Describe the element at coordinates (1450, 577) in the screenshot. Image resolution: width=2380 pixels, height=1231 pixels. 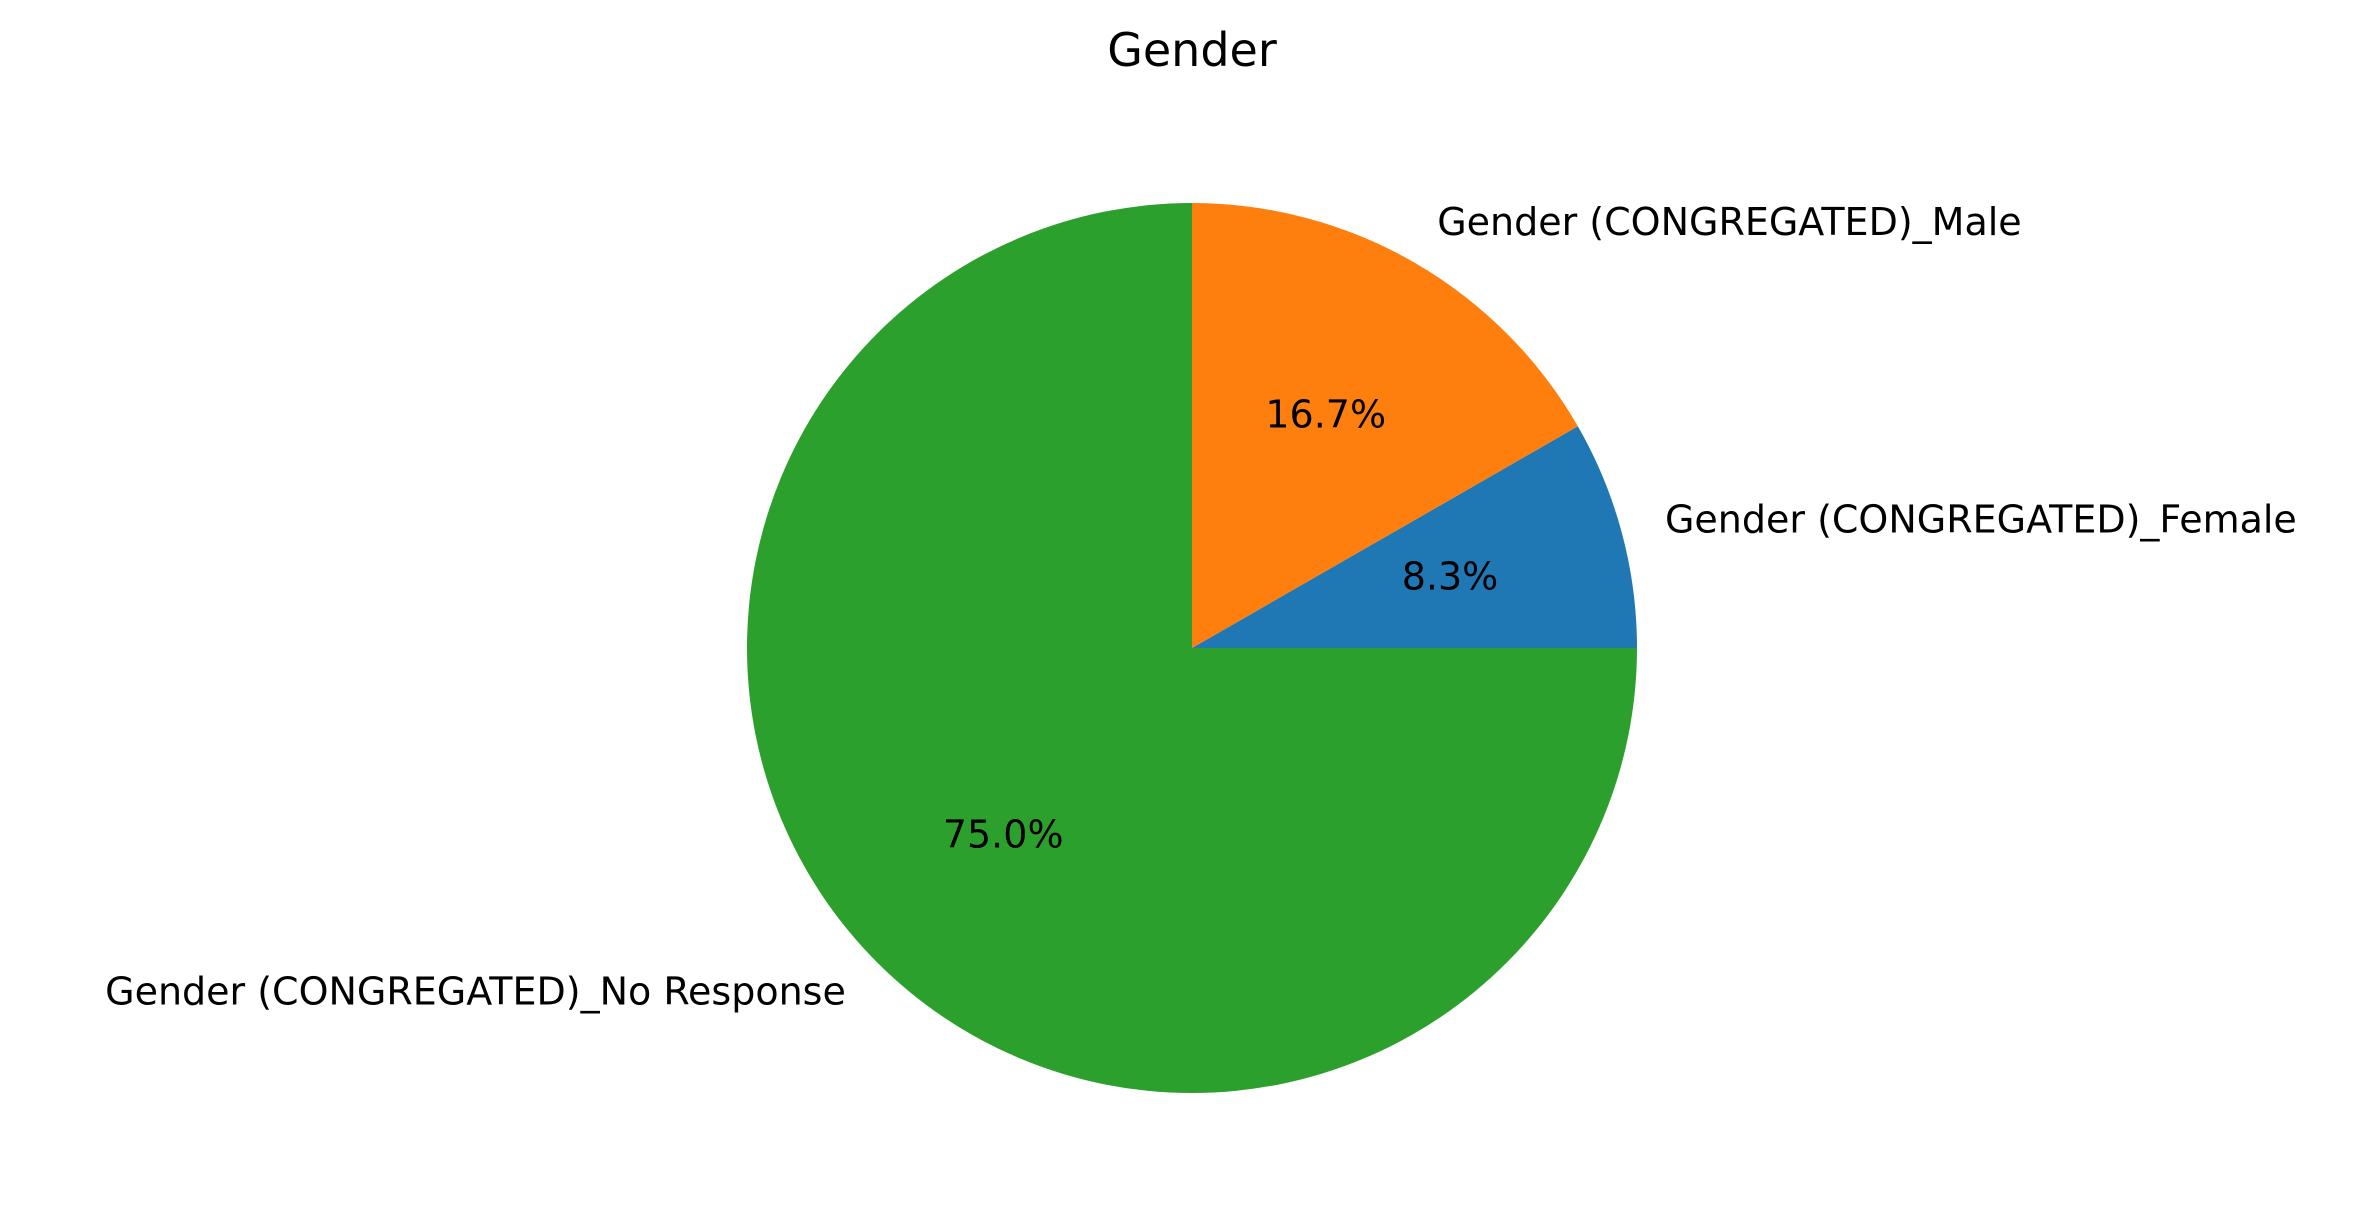
I see `slice-percent-0: 8.3%` at that location.